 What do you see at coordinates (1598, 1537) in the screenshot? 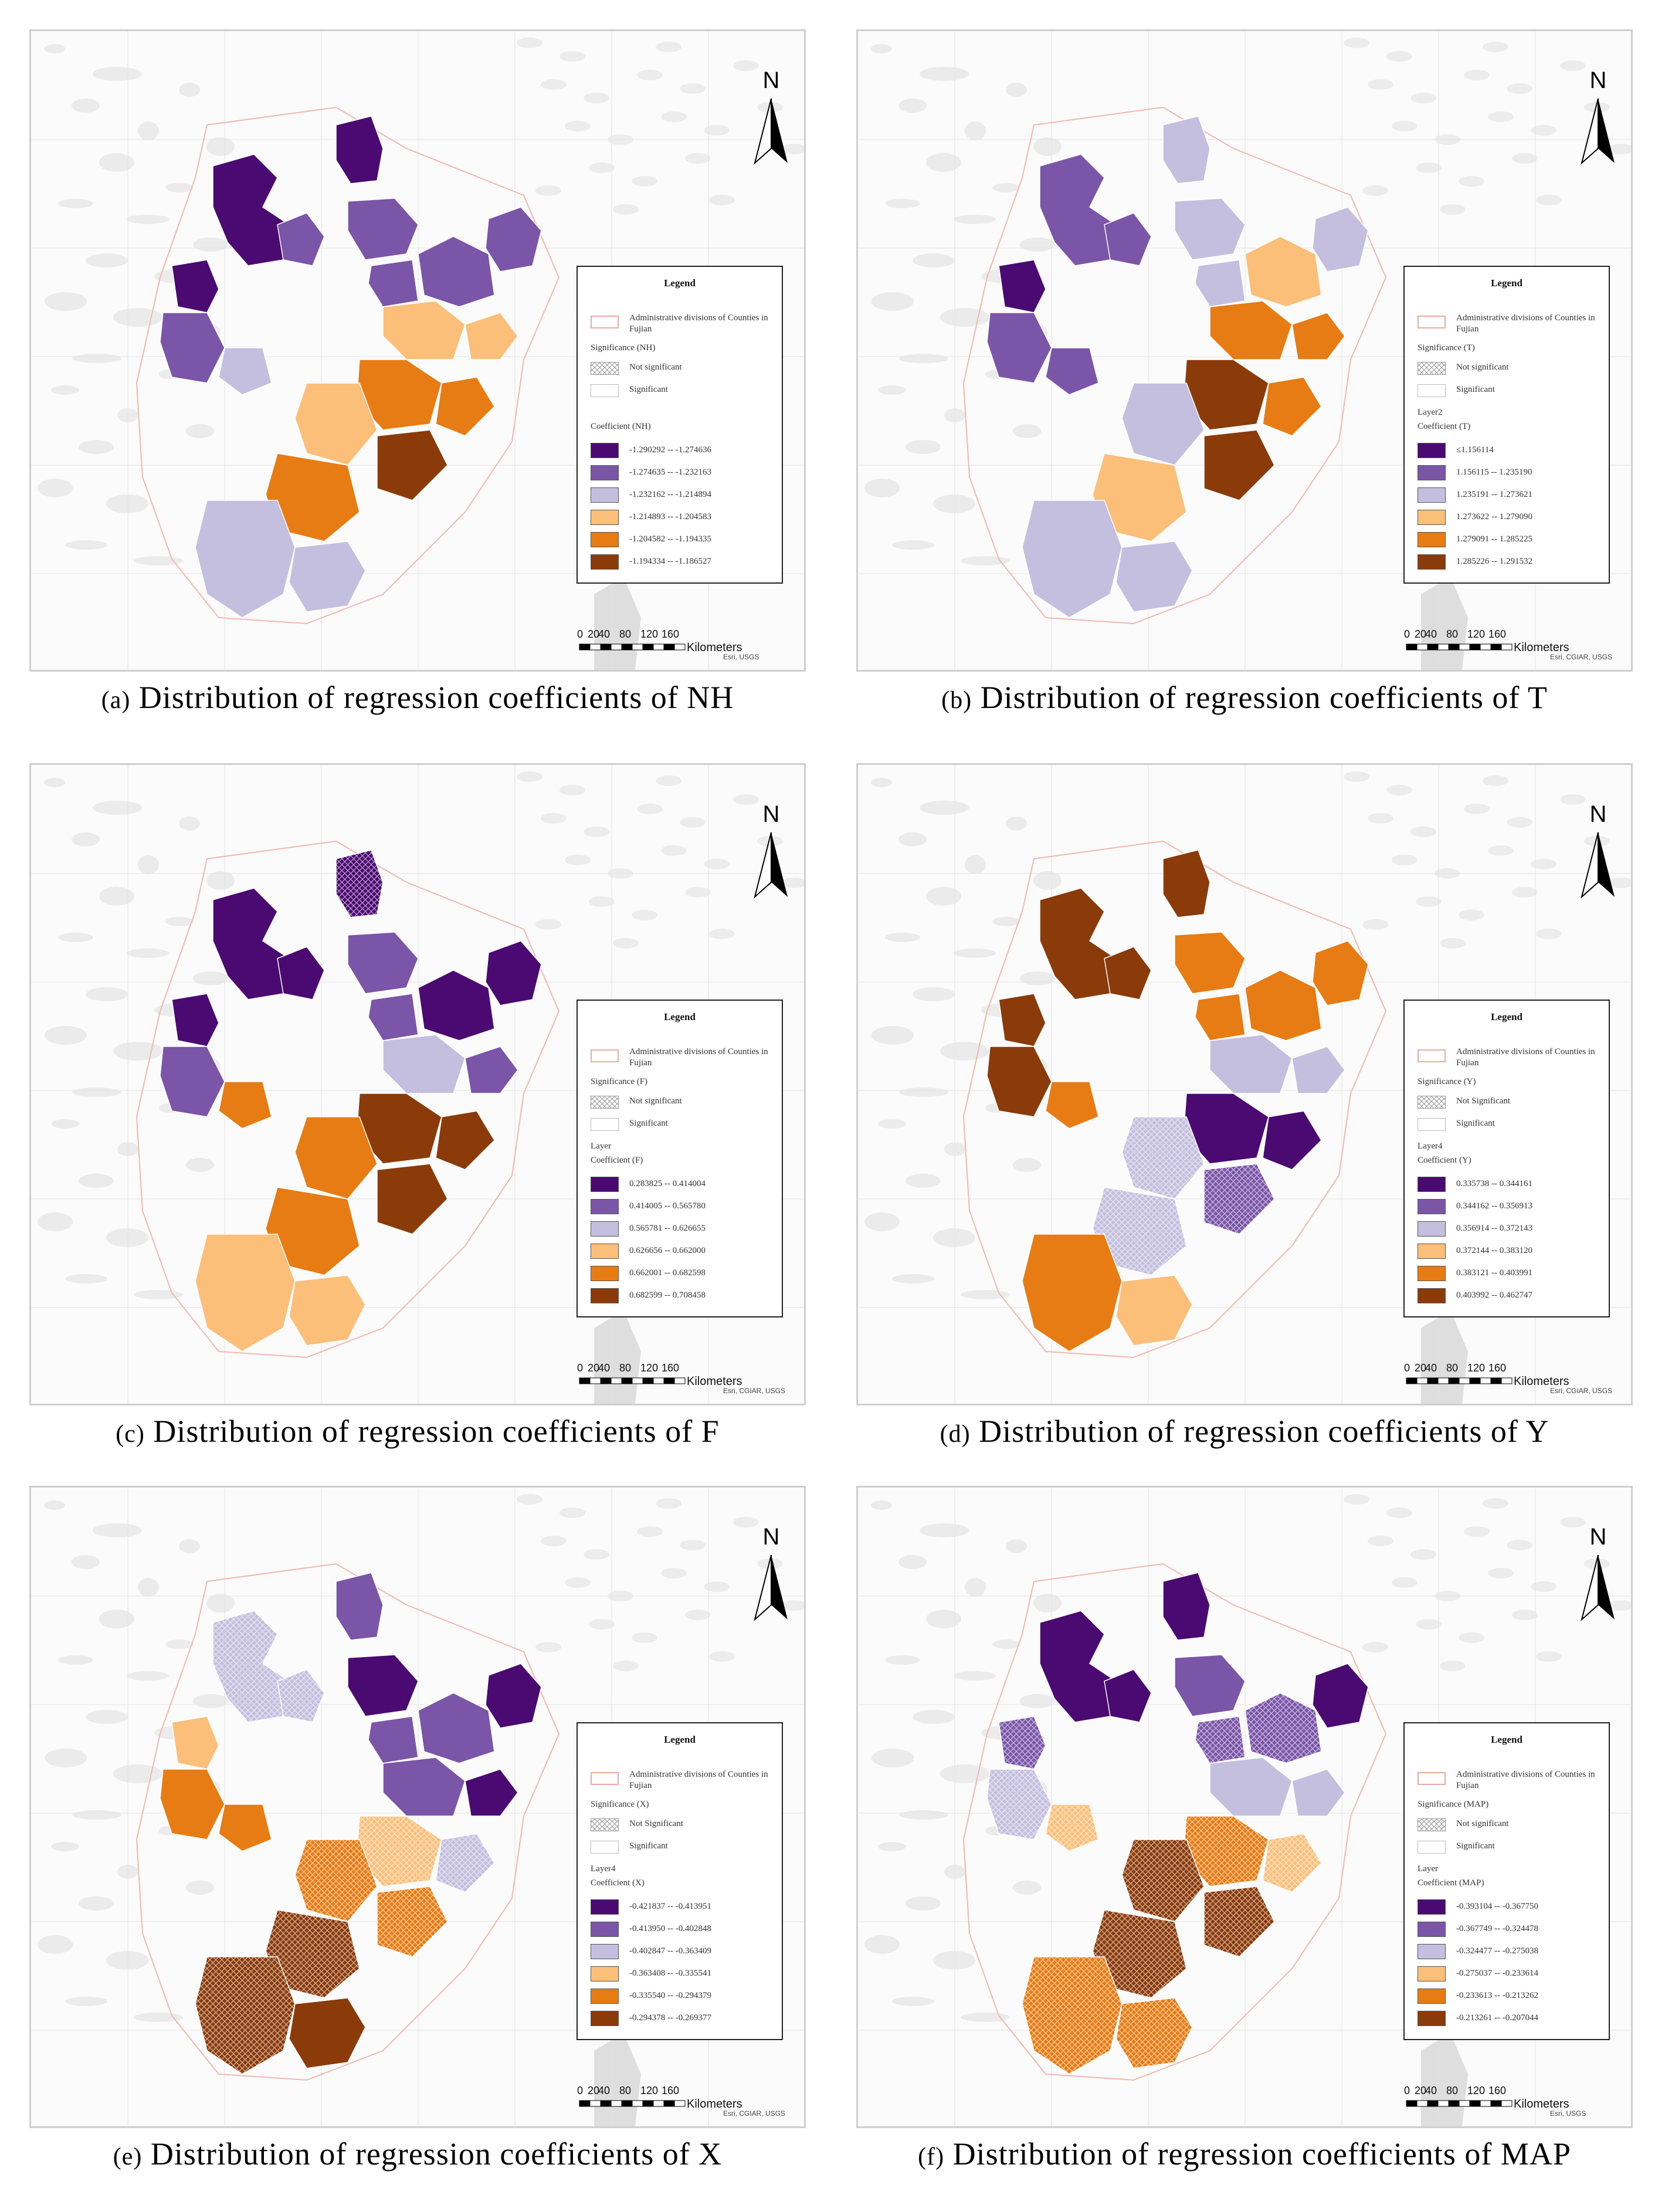
I see `north-label: N` at bounding box center [1598, 1537].